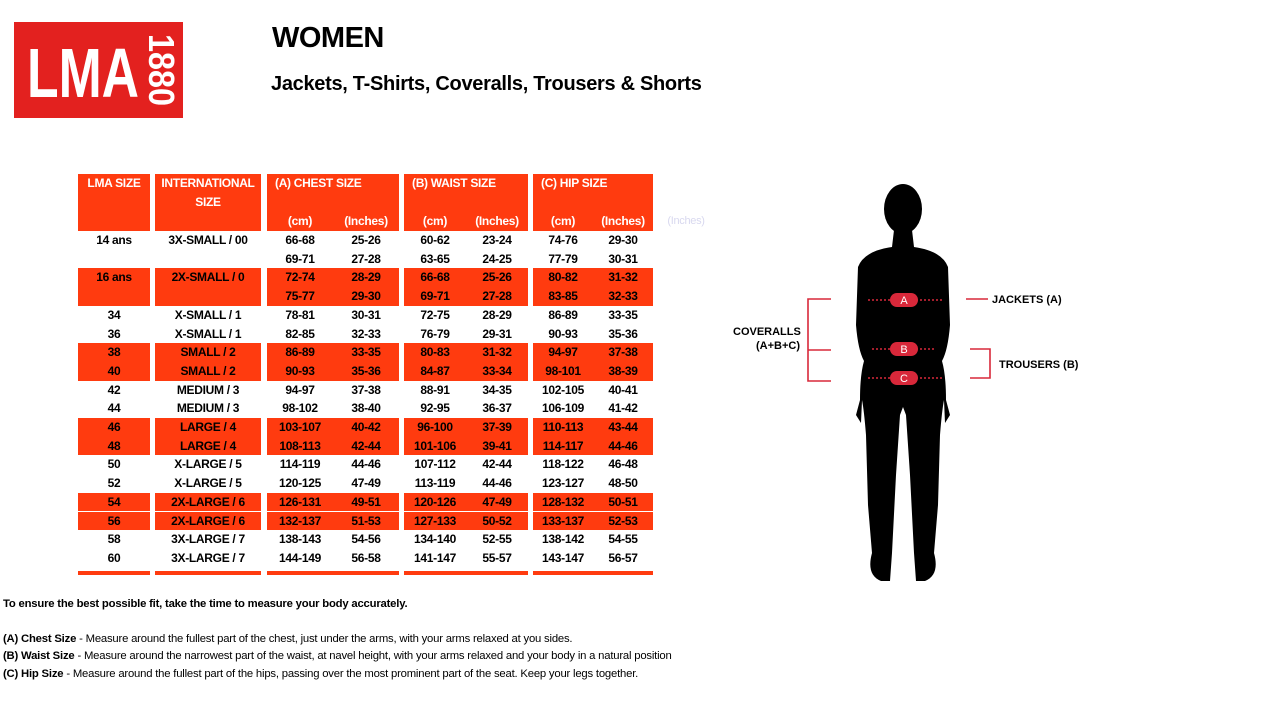 Image resolution: width=1280 pixels, height=720 pixels. Describe the element at coordinates (563, 427) in the screenshot. I see `measure-cell: 110-113` at that location.